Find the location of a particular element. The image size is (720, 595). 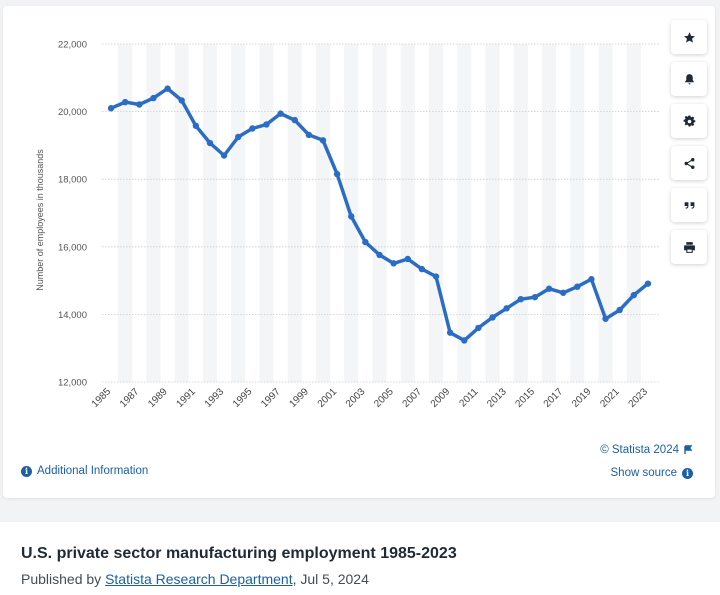

star-icon is located at coordinates (689, 37).